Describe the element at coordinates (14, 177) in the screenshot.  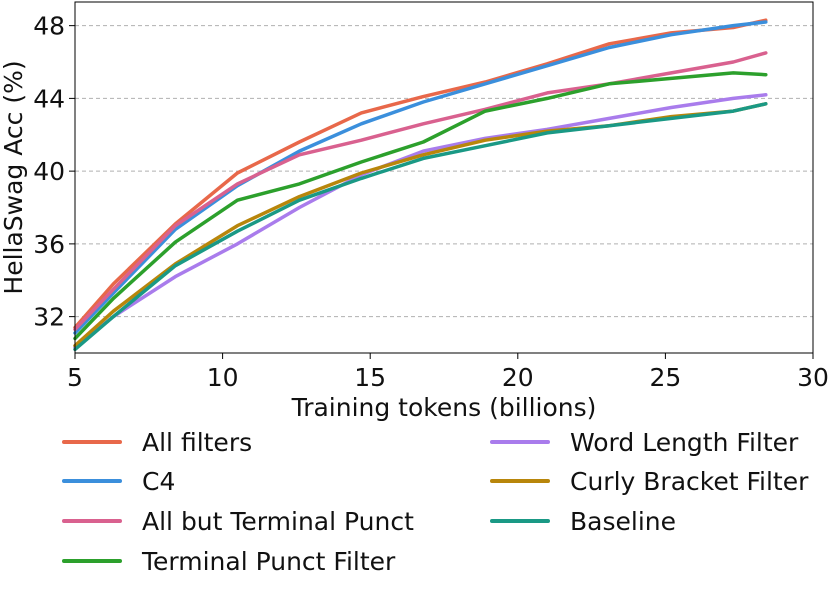
I see `y-axis-label: HellaSwag Acc (%)` at that location.